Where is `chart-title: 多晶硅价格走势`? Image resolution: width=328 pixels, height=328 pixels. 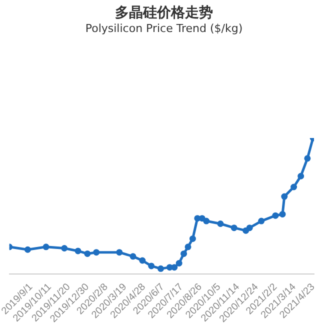
chart-title: 多晶硅价格走势 is located at coordinates (164, 13).